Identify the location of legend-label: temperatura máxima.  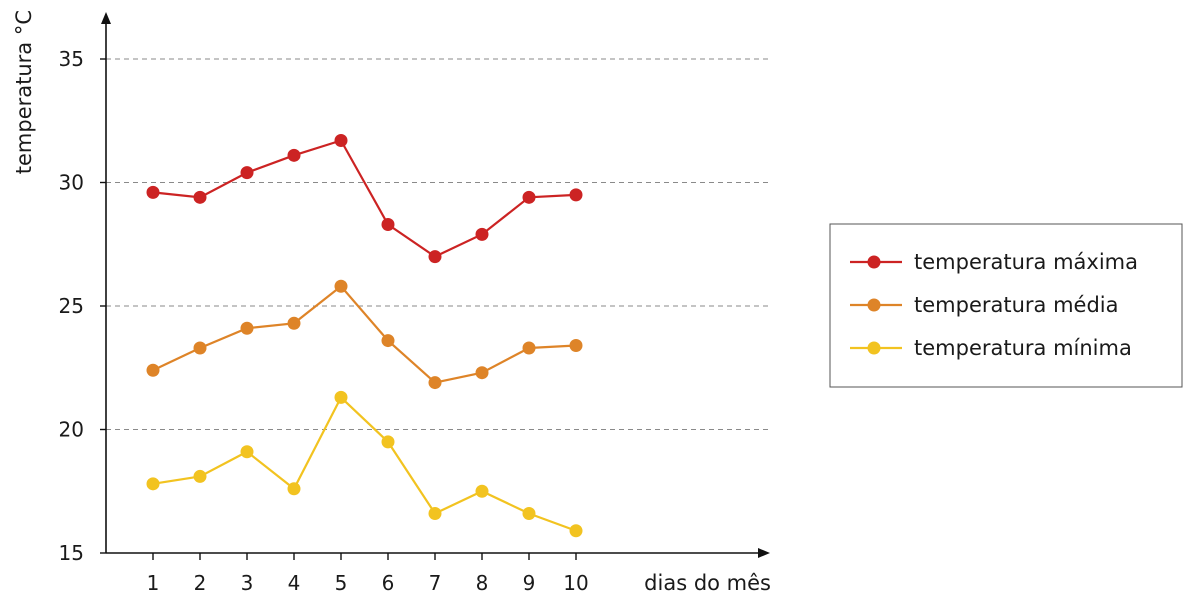
(1026, 262).